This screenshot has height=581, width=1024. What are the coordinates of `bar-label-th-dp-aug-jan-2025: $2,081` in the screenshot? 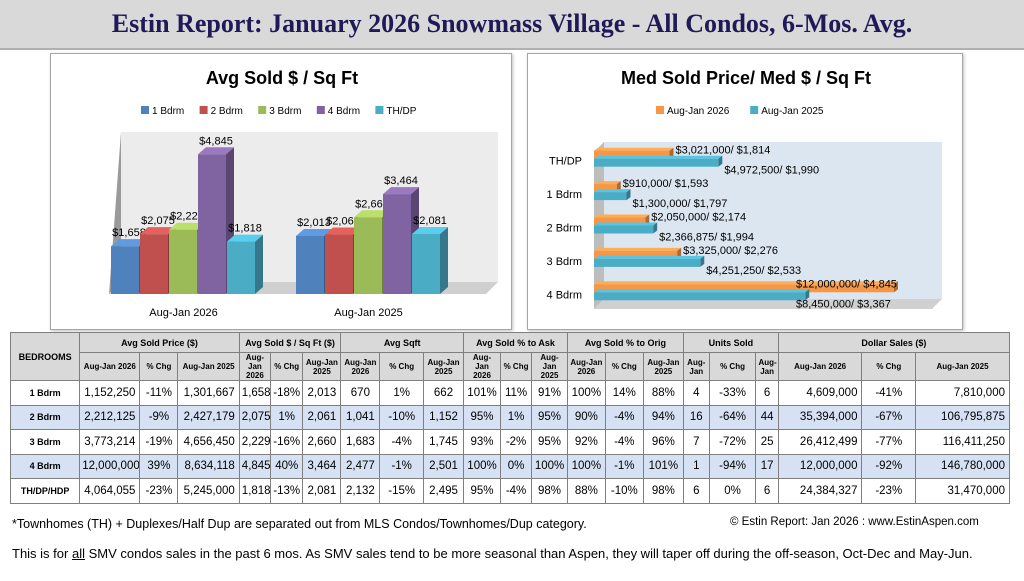 It's located at (430, 221).